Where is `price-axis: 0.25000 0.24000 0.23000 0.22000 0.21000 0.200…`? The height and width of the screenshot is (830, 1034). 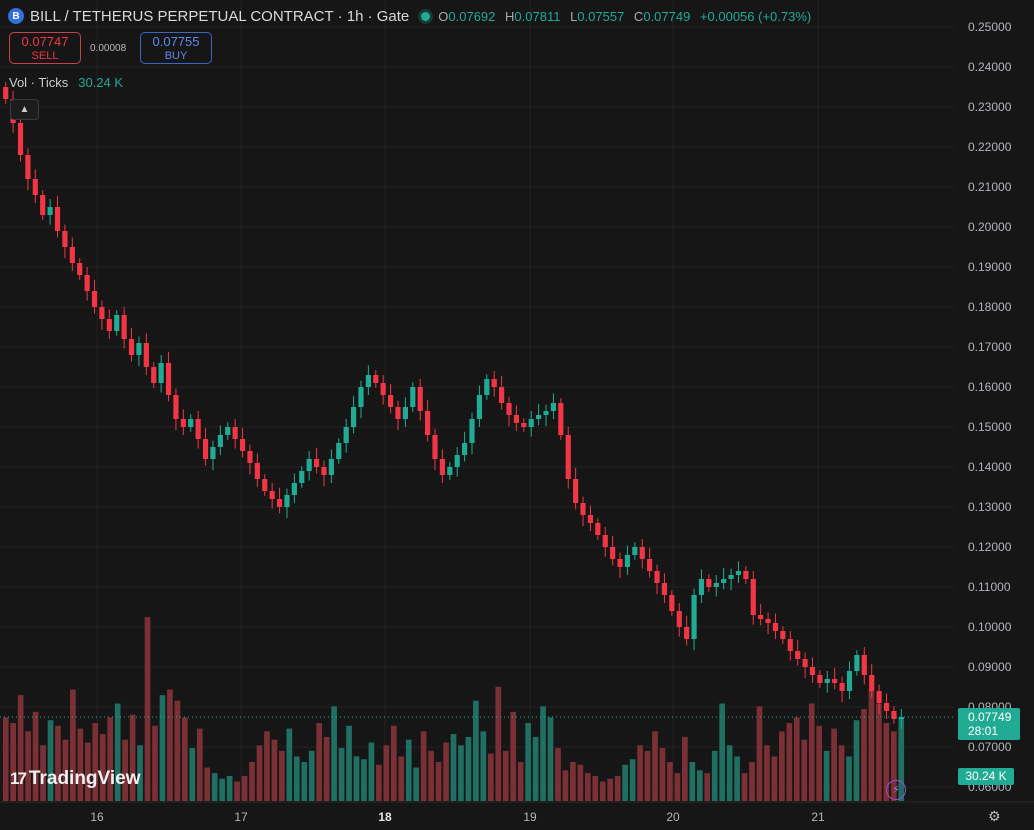 price-axis: 0.25000 0.24000 0.23000 0.22000 0.21000 0.200… is located at coordinates (994, 415).